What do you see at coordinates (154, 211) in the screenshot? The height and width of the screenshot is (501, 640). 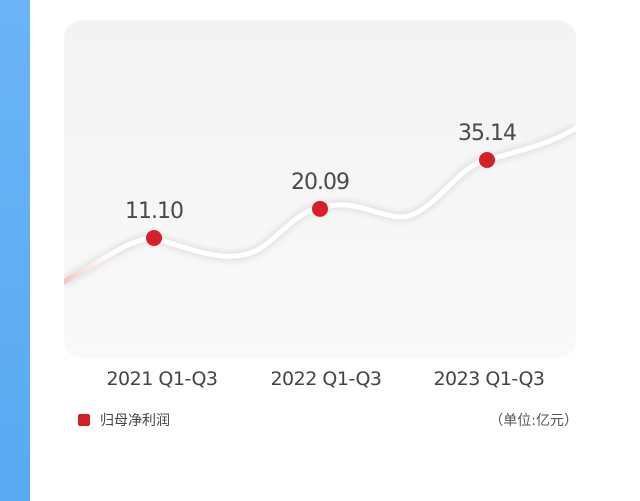 I see `data-label-1: 11.10` at bounding box center [154, 211].